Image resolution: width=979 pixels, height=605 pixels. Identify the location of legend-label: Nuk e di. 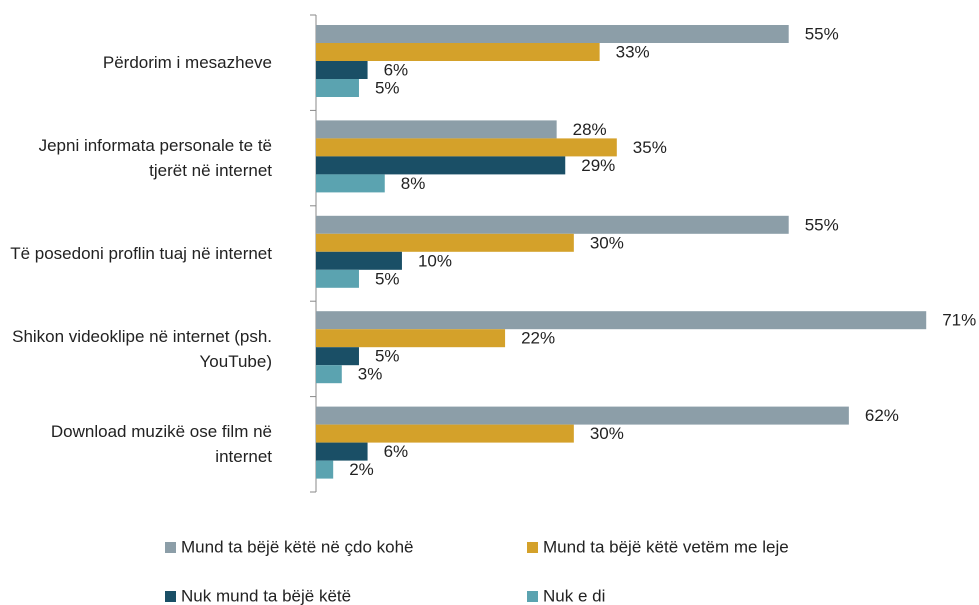
(574, 595).